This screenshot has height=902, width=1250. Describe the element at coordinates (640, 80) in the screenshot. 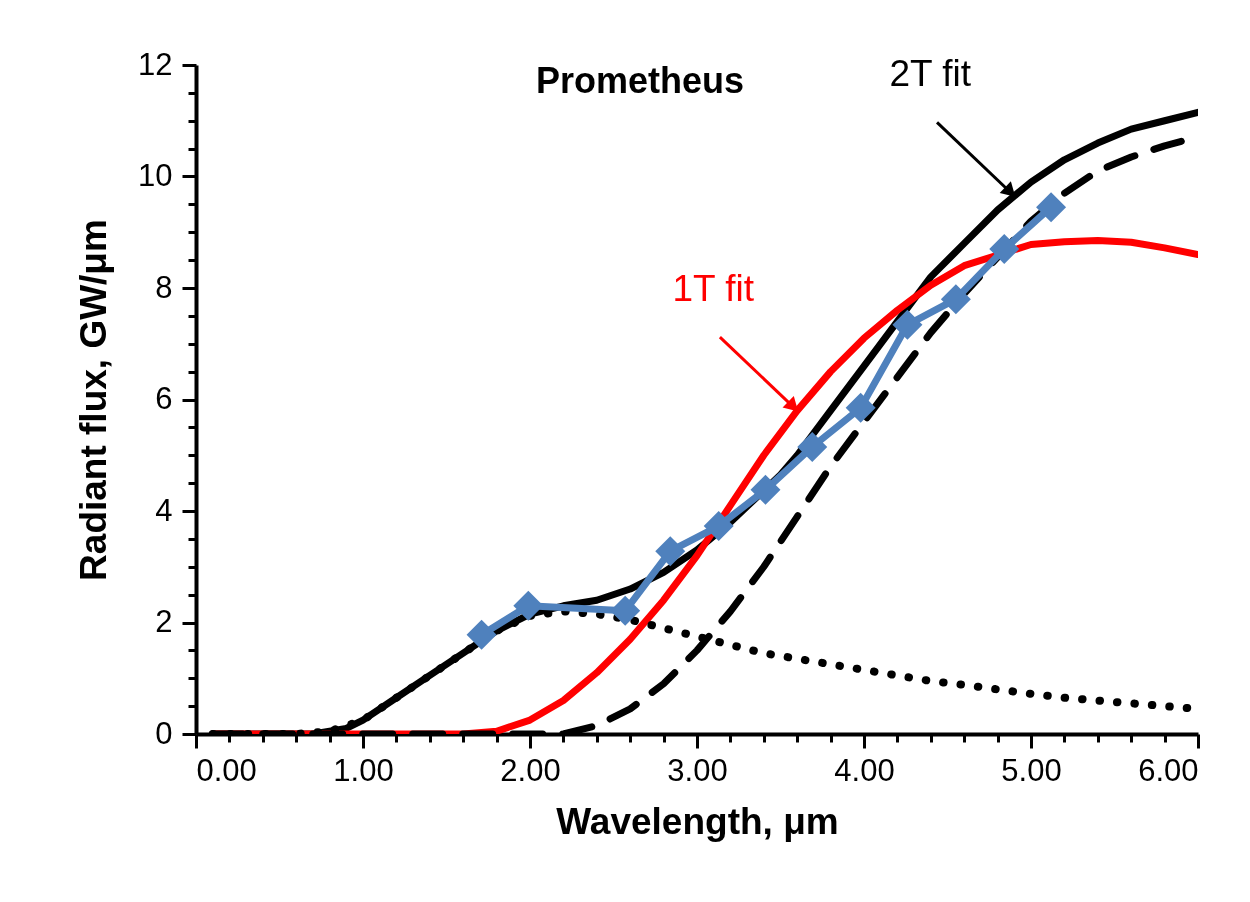

I see `chart-title: Prometheus` at that location.